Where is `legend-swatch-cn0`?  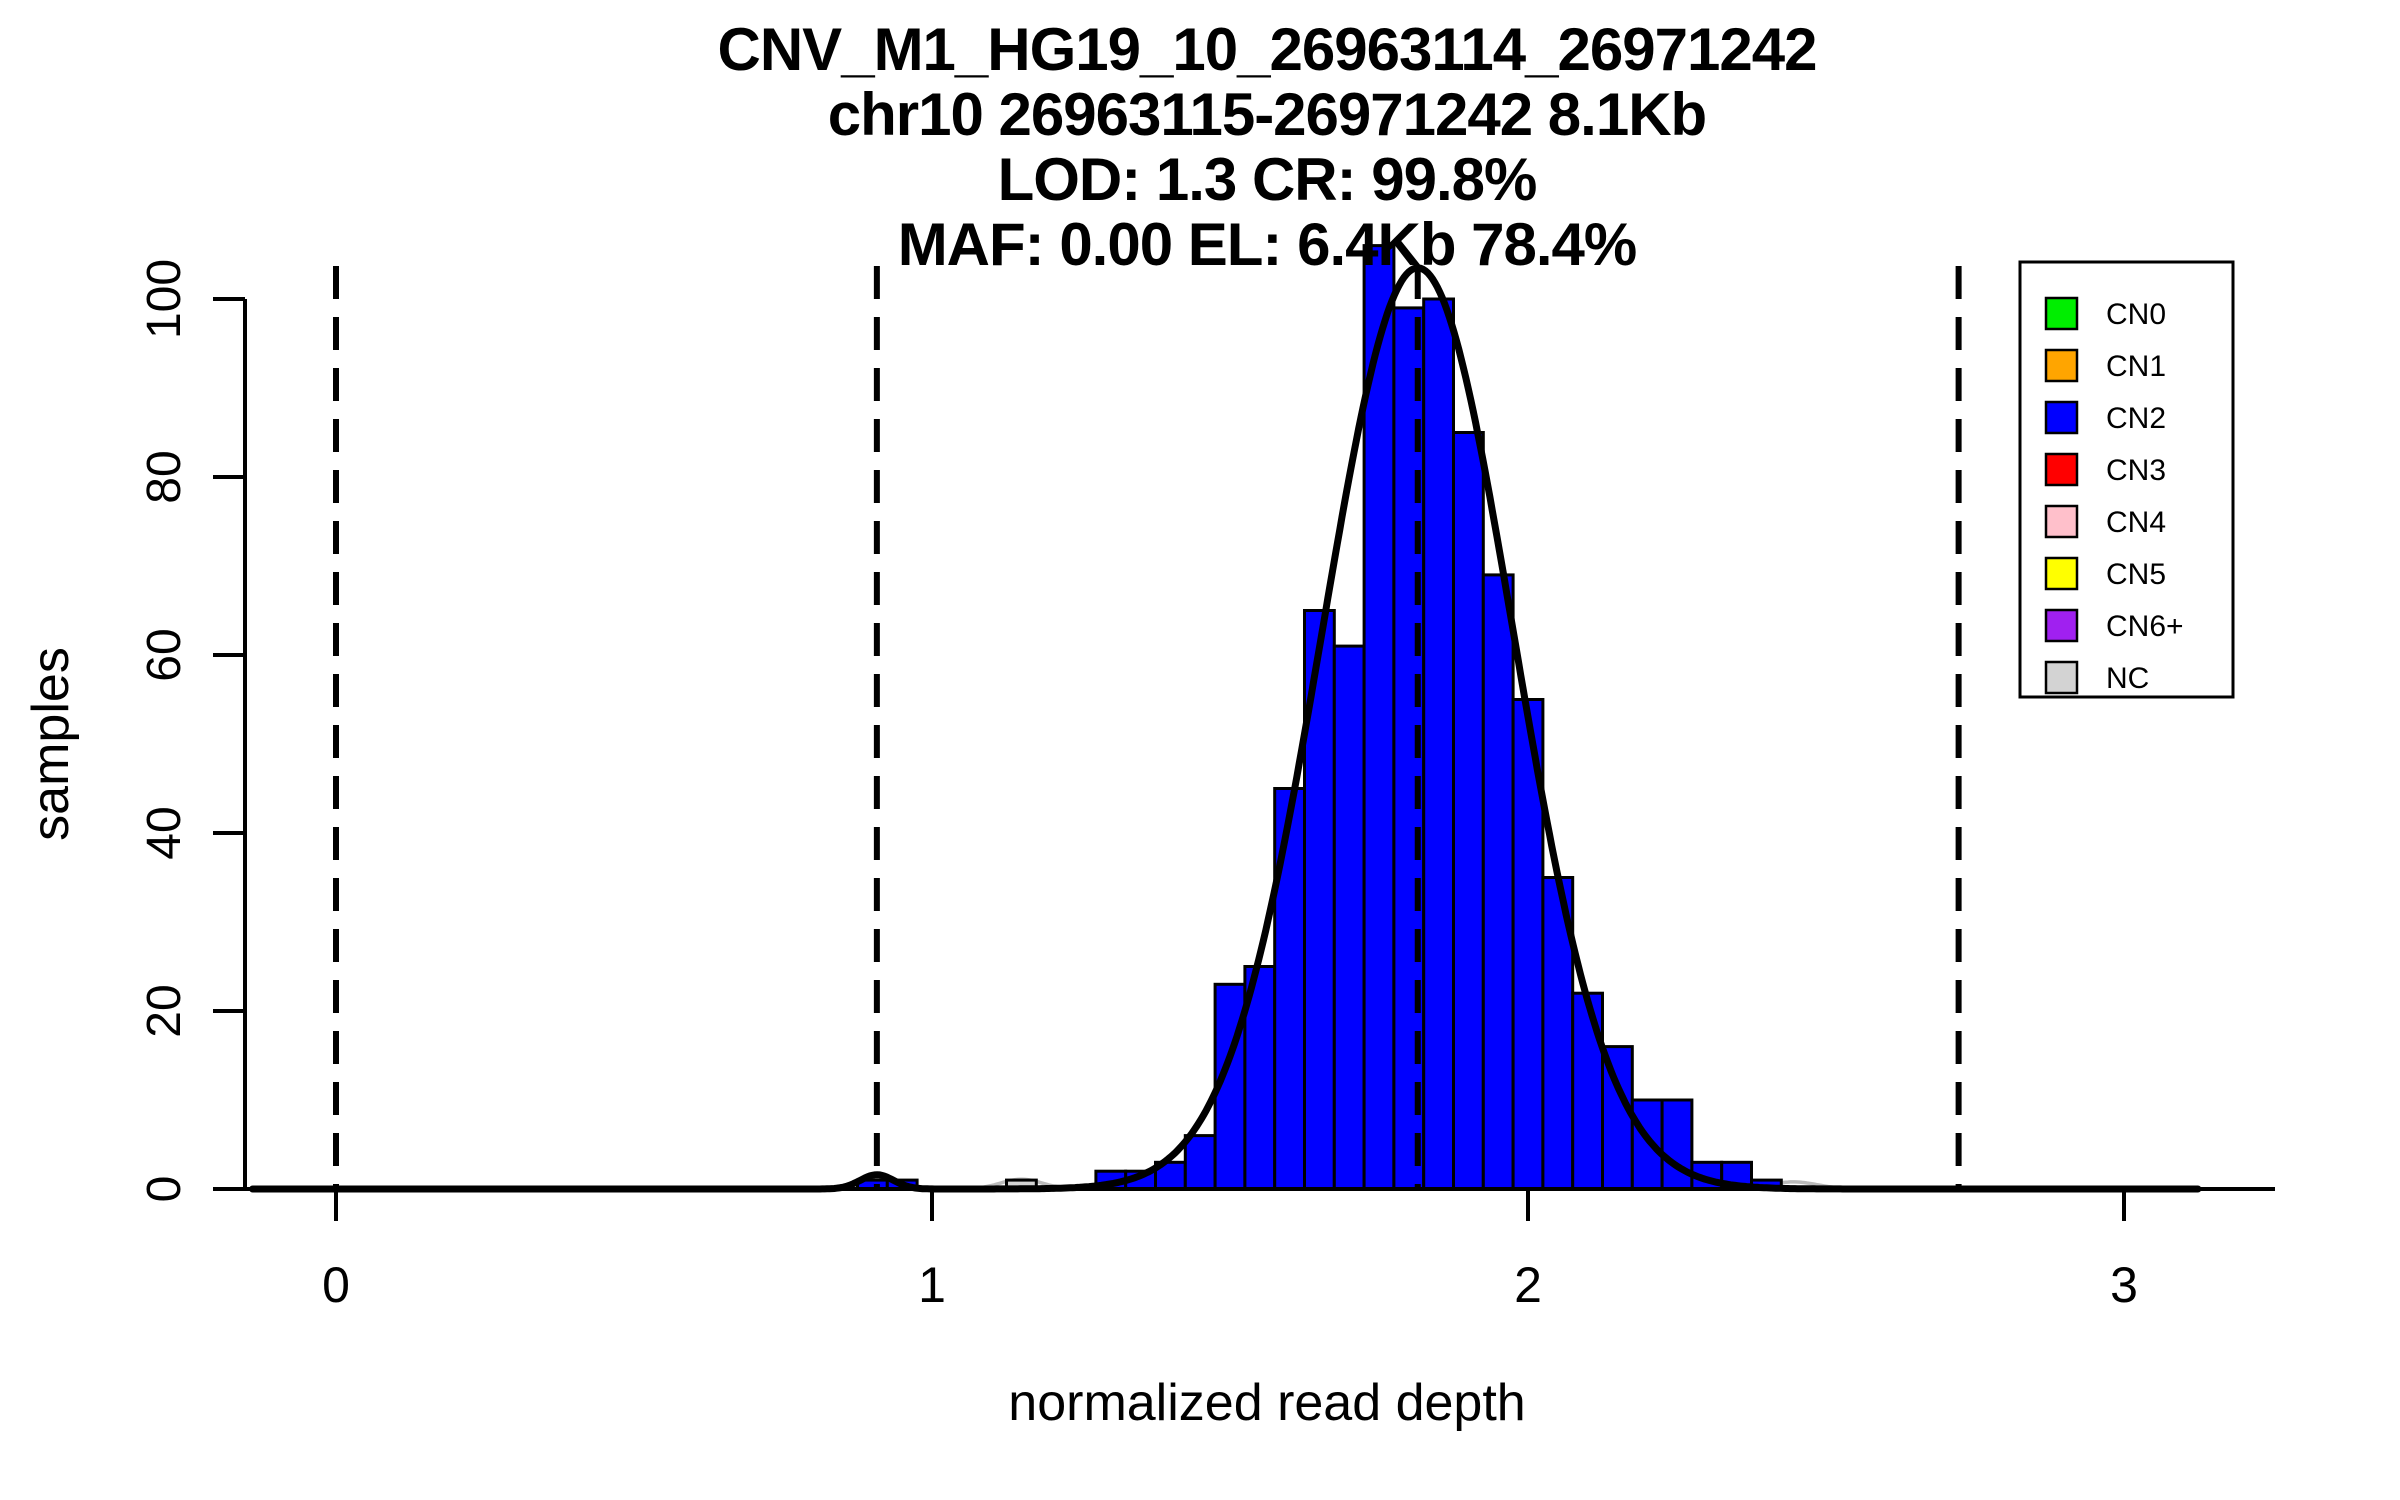
legend-swatch-cn0 is located at coordinates (2061, 313).